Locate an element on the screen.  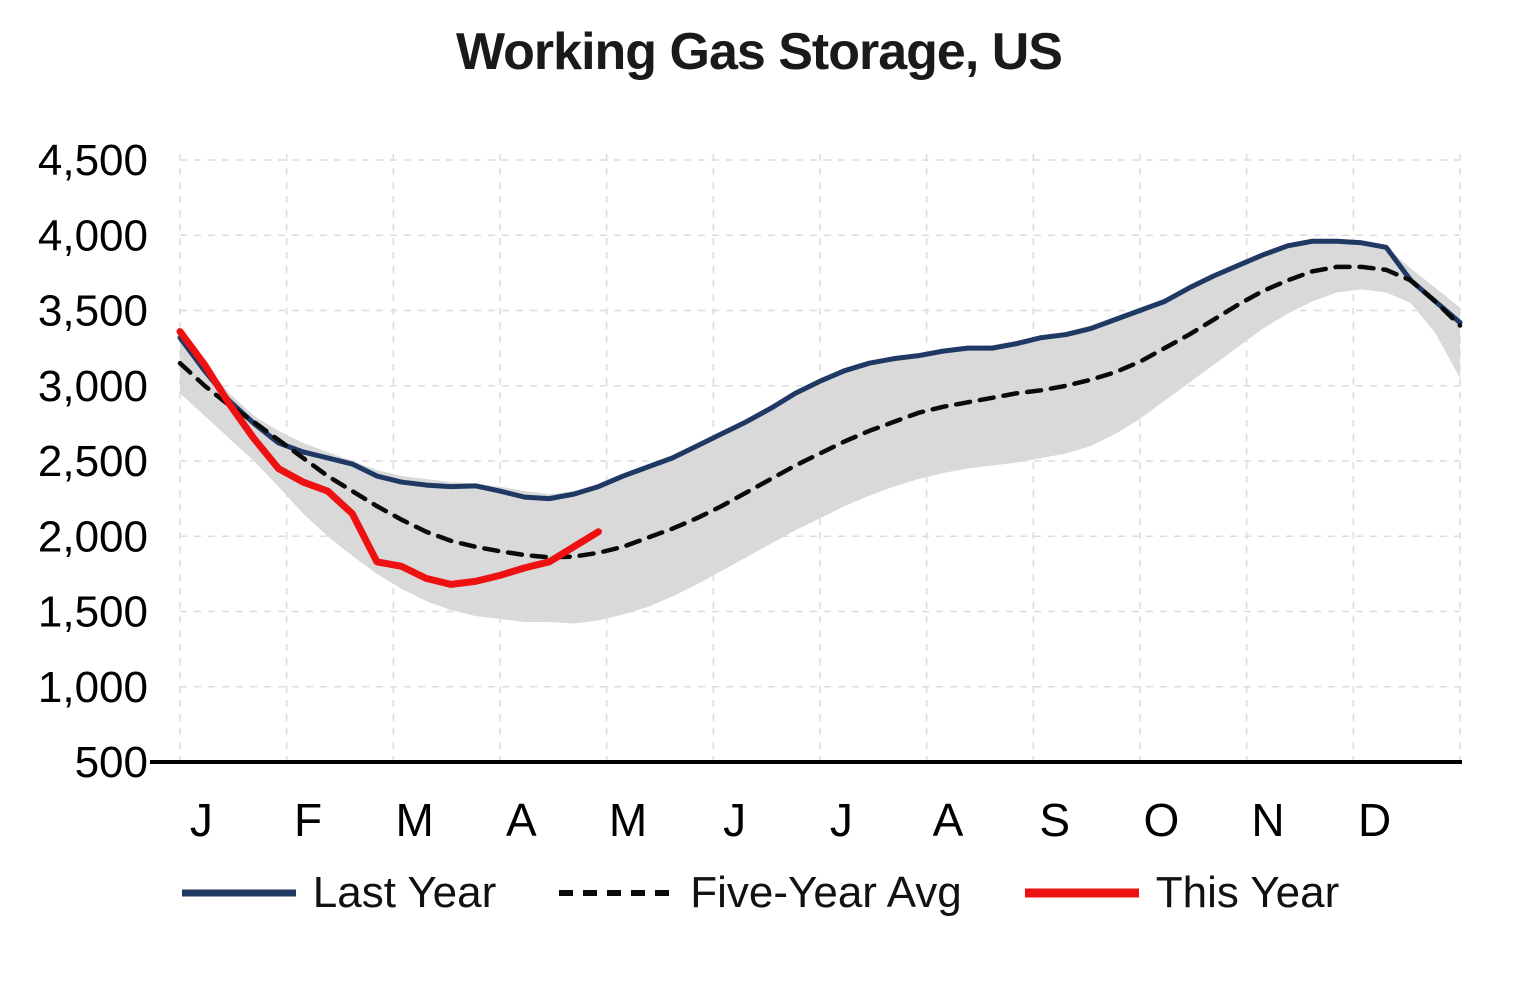
legend-item-this-year: This Year is located at coordinates (1180, 893).